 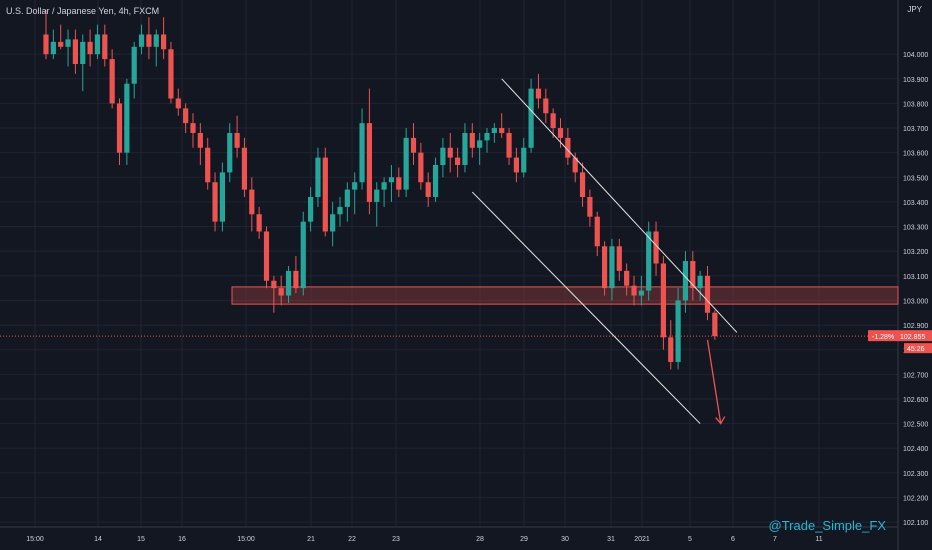 I want to click on x-tick-label: 15:00, so click(x=246, y=539).